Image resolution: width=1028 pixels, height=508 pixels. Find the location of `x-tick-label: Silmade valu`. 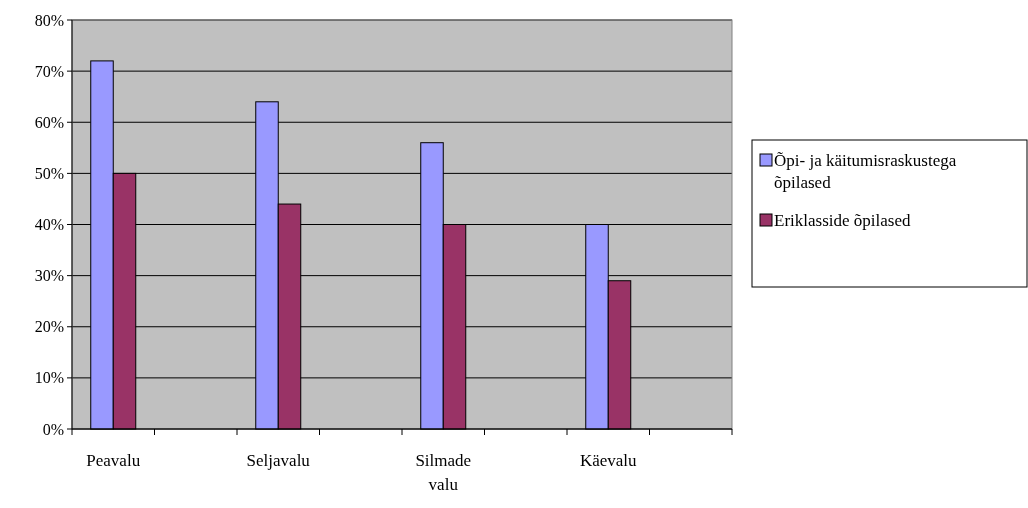

x-tick-label: Silmade valu is located at coordinates (443, 472).